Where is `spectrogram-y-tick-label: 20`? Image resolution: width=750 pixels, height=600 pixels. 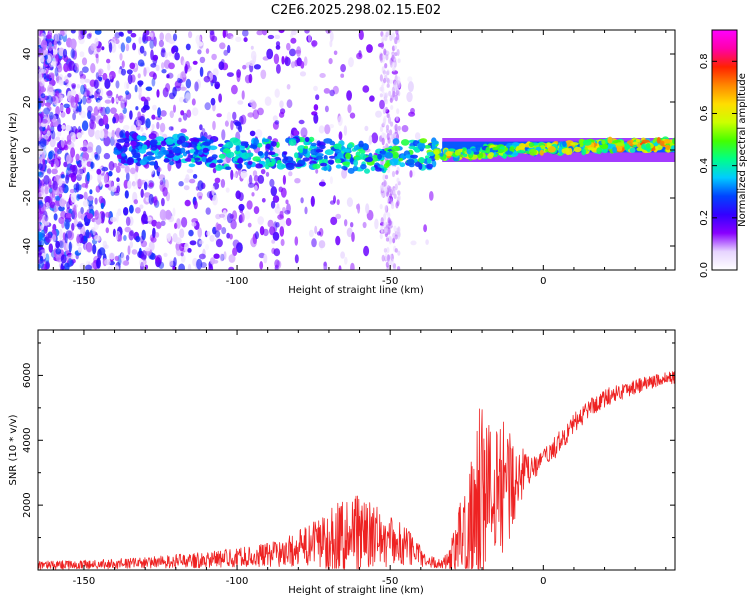 spectrogram-y-tick-label: 20 is located at coordinates (27, 102).